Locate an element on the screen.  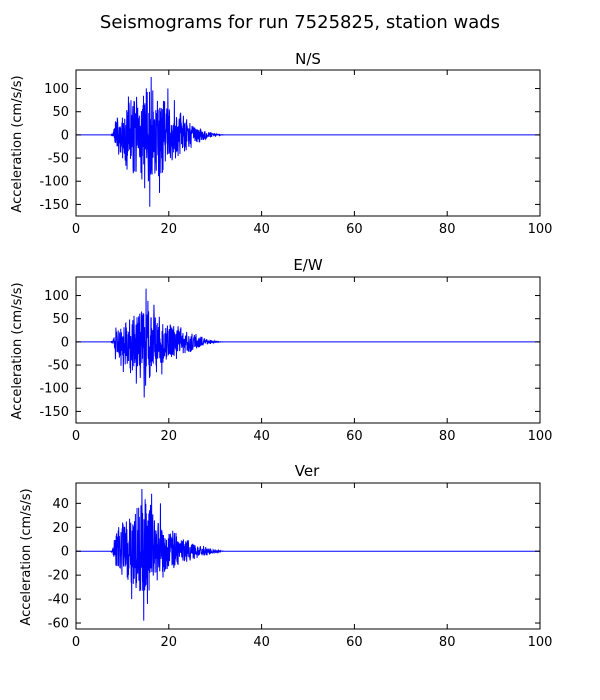
y-tick-label: 20 is located at coordinates (60, 528).